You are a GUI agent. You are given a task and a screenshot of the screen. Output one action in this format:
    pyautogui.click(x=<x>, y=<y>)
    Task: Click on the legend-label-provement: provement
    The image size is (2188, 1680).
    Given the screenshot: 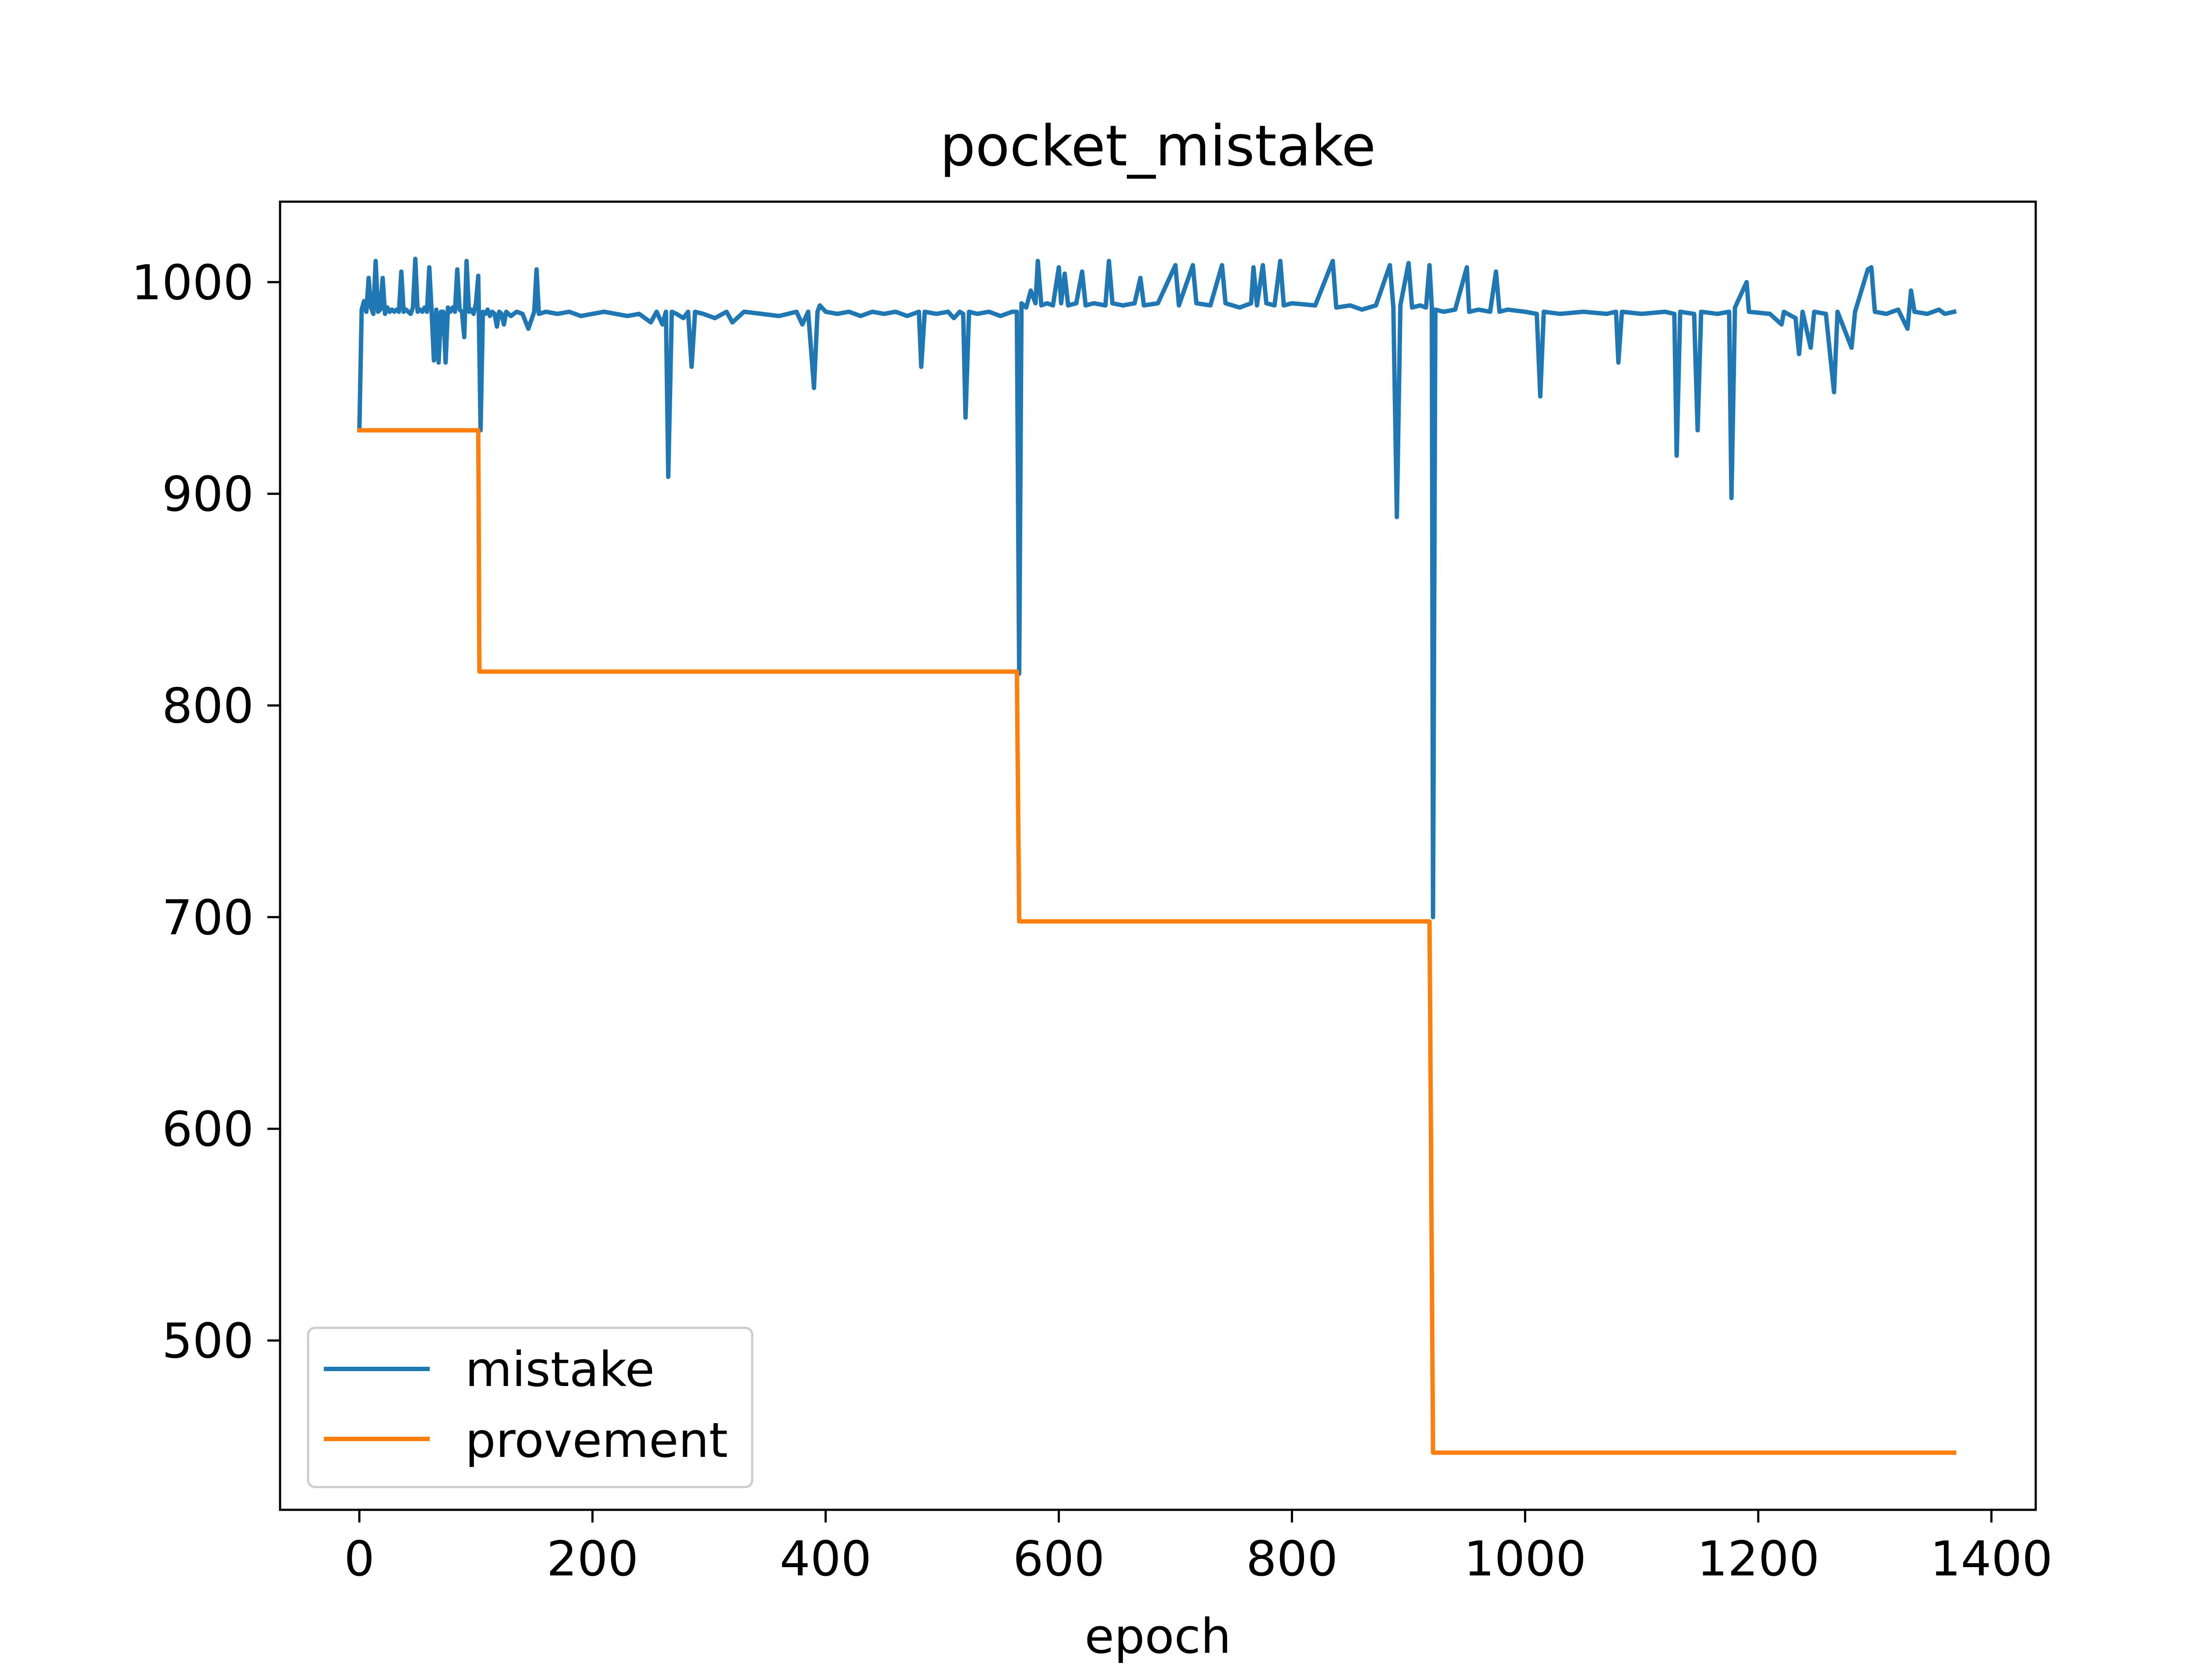 What is the action you would take?
    pyautogui.click(x=596, y=1440)
    